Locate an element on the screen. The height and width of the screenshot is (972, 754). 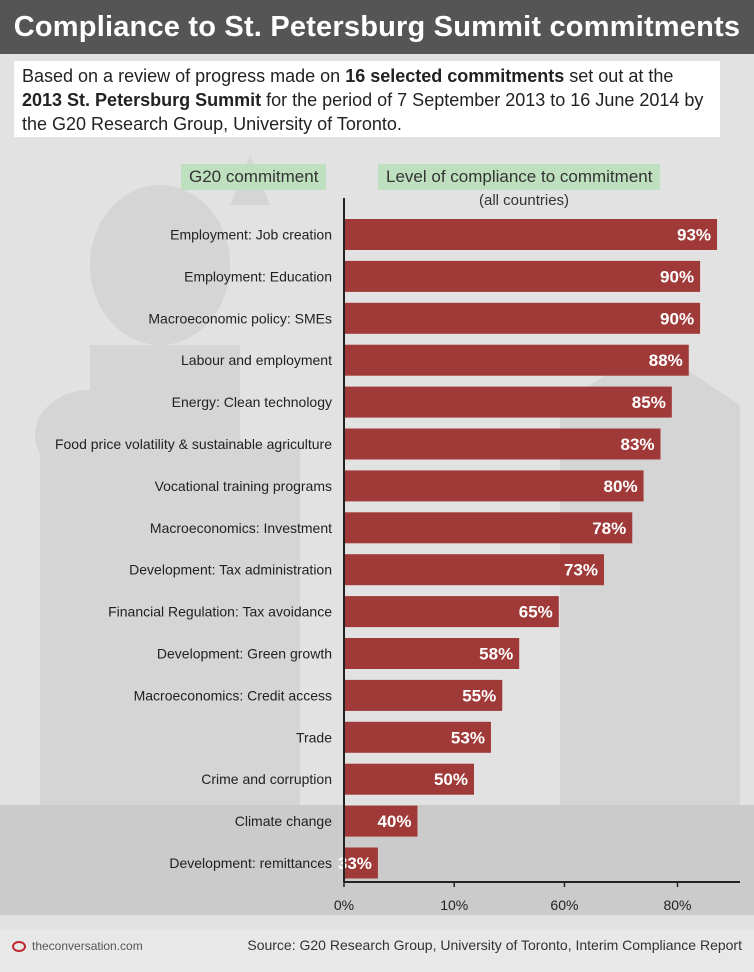
intro-text-part2: set out at the is located at coordinates (619, 76).